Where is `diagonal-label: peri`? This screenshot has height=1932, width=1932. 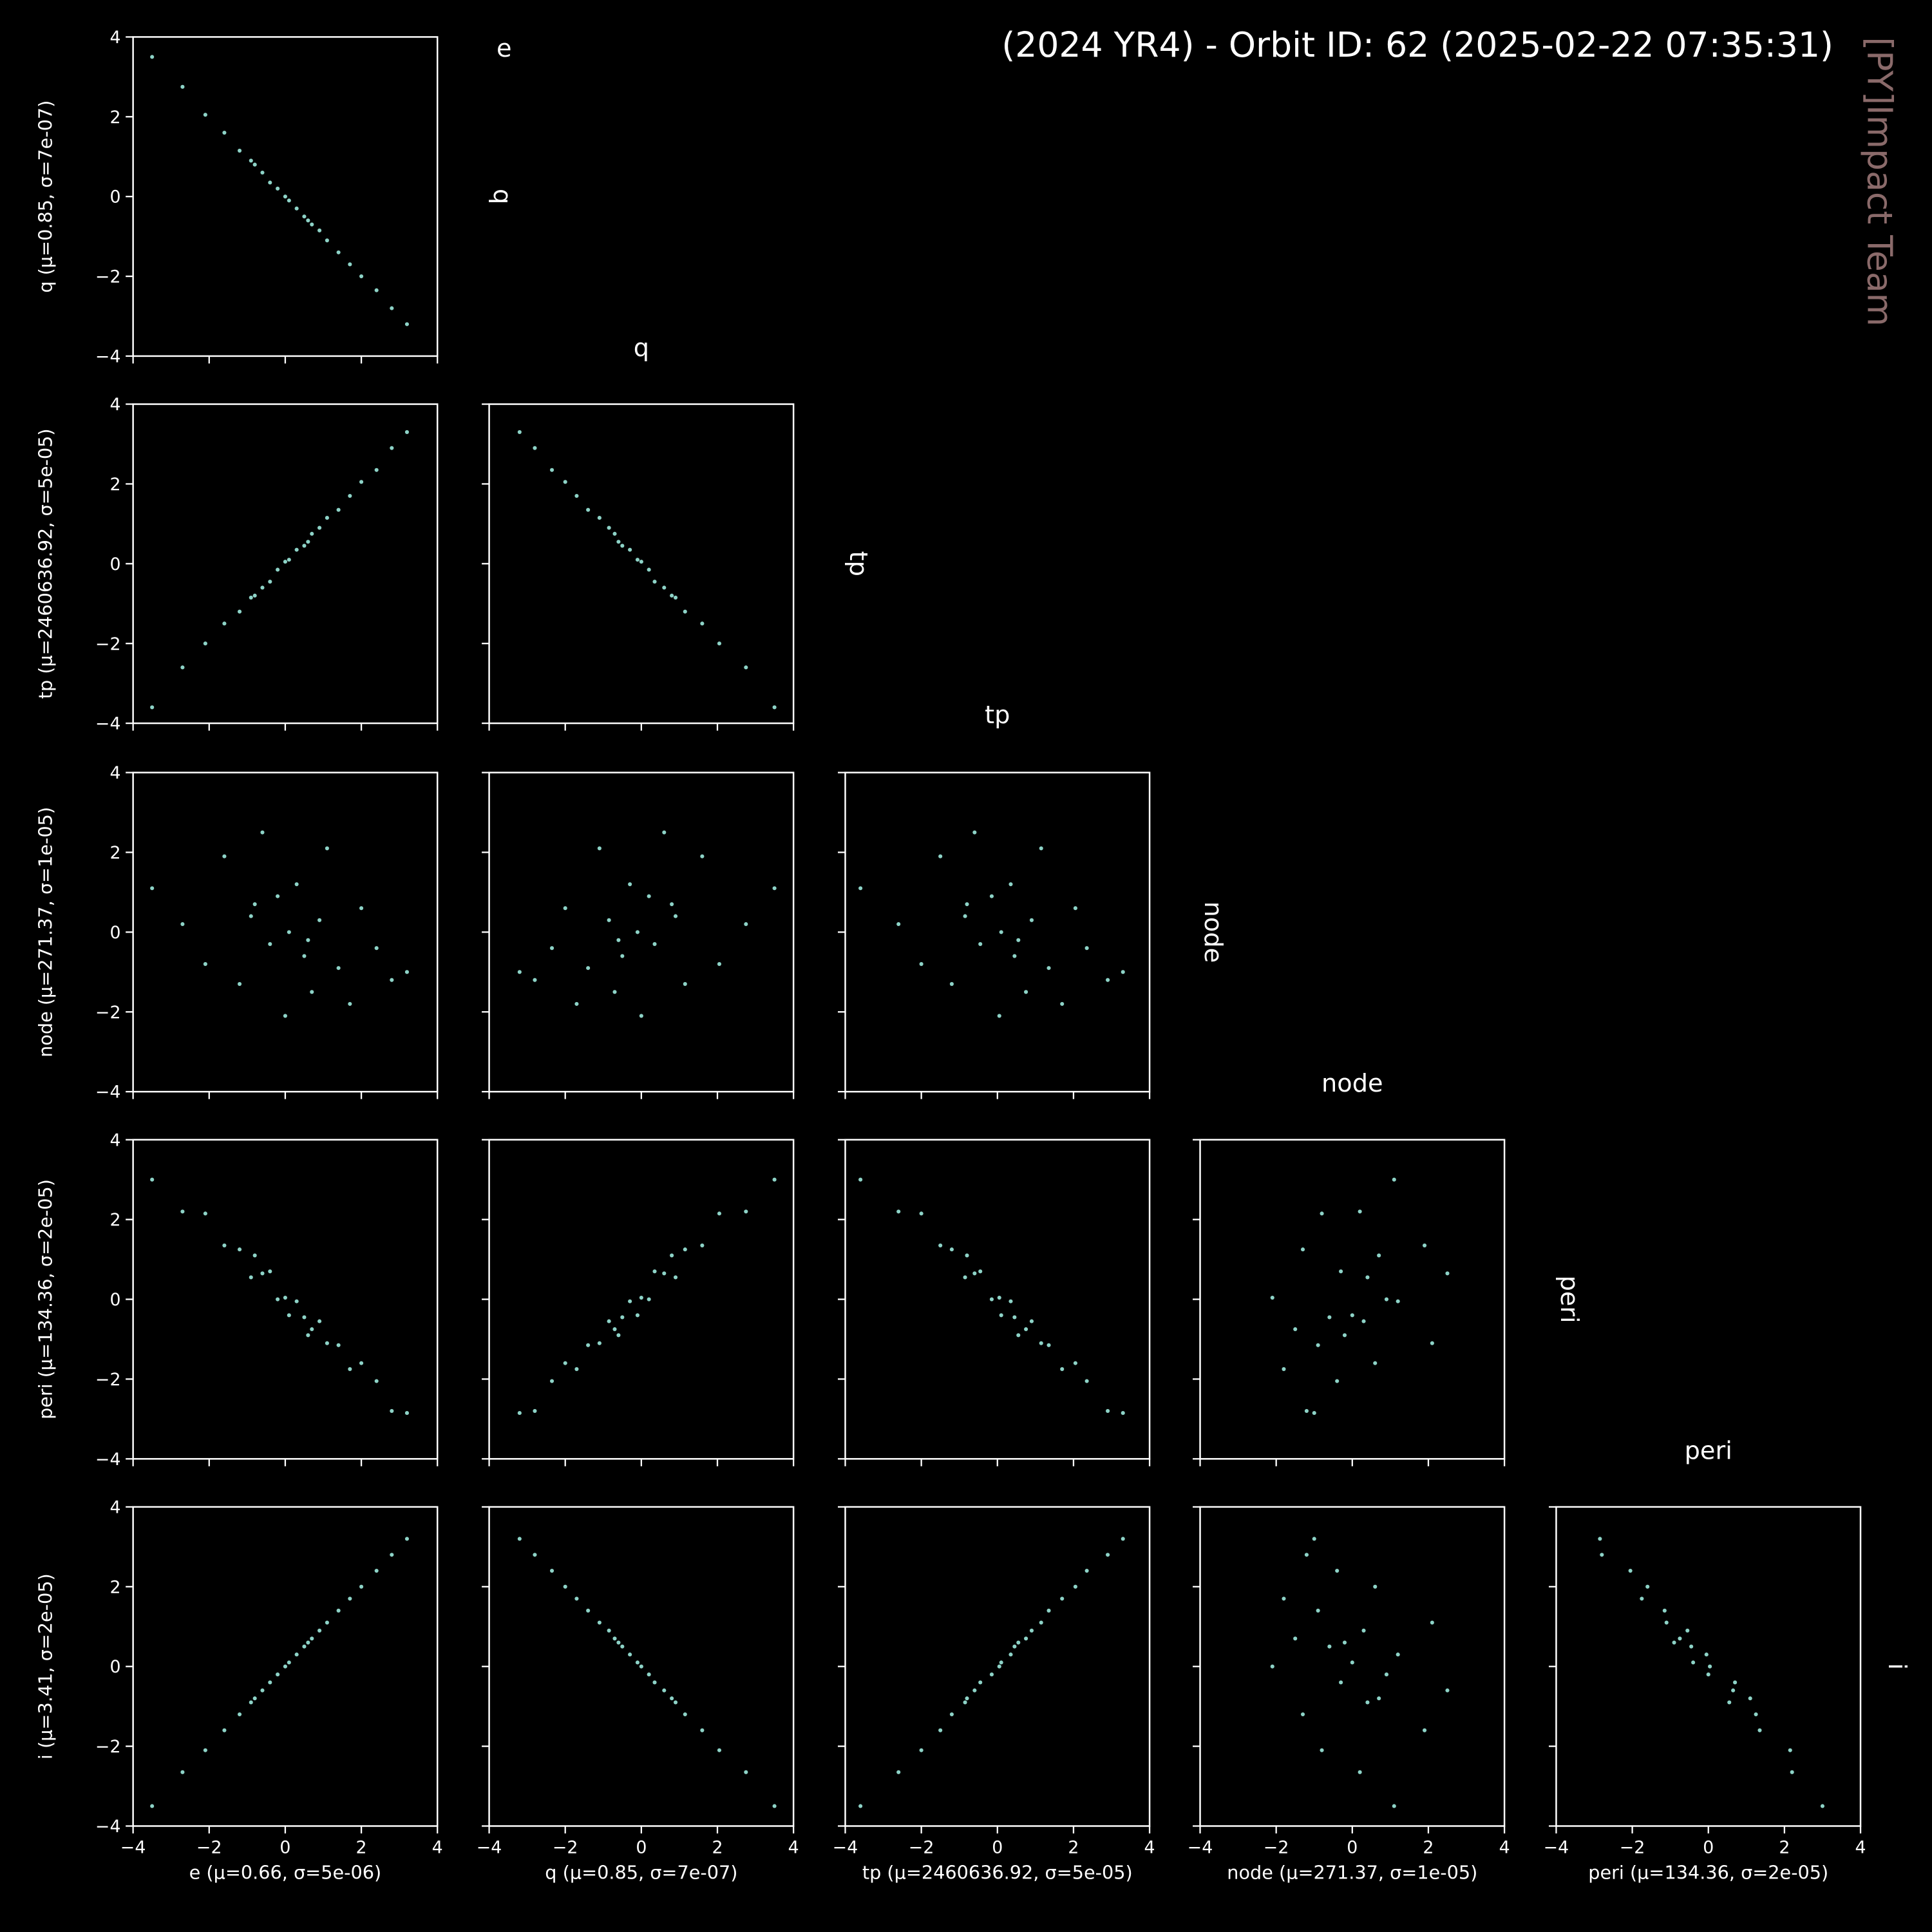 diagonal-label: peri is located at coordinates (1708, 1450).